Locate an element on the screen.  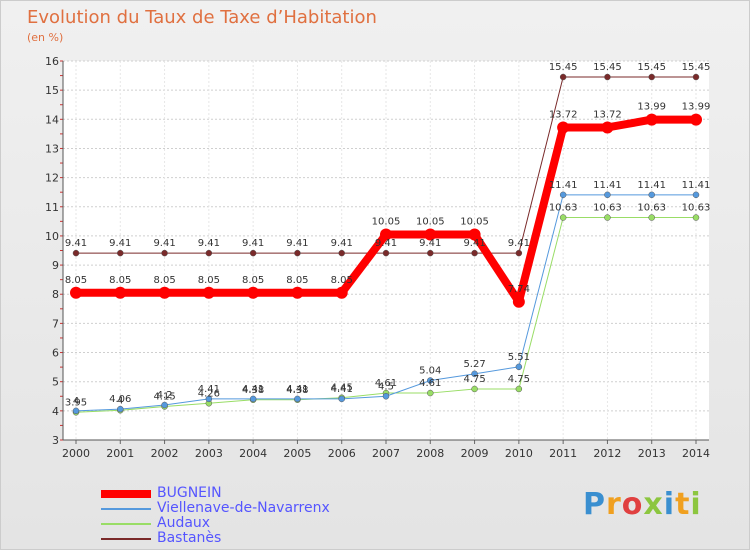
data-label-audaux: 4 is located at coordinates (120, 400).